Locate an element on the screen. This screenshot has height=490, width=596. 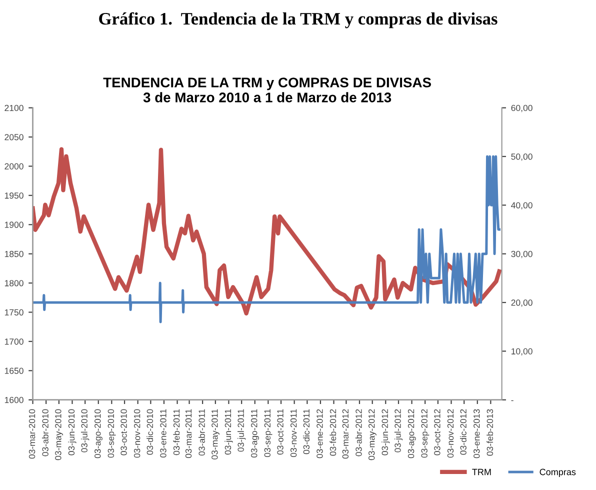
x-tick-label: 03-feb-2013 is located at coordinates (490, 432).